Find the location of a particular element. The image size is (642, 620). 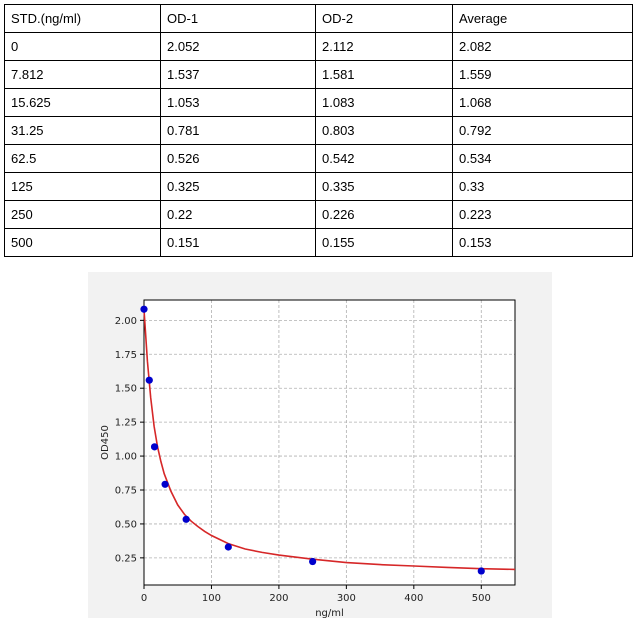

y-tick-label: 1.25 is located at coordinates (126, 423).